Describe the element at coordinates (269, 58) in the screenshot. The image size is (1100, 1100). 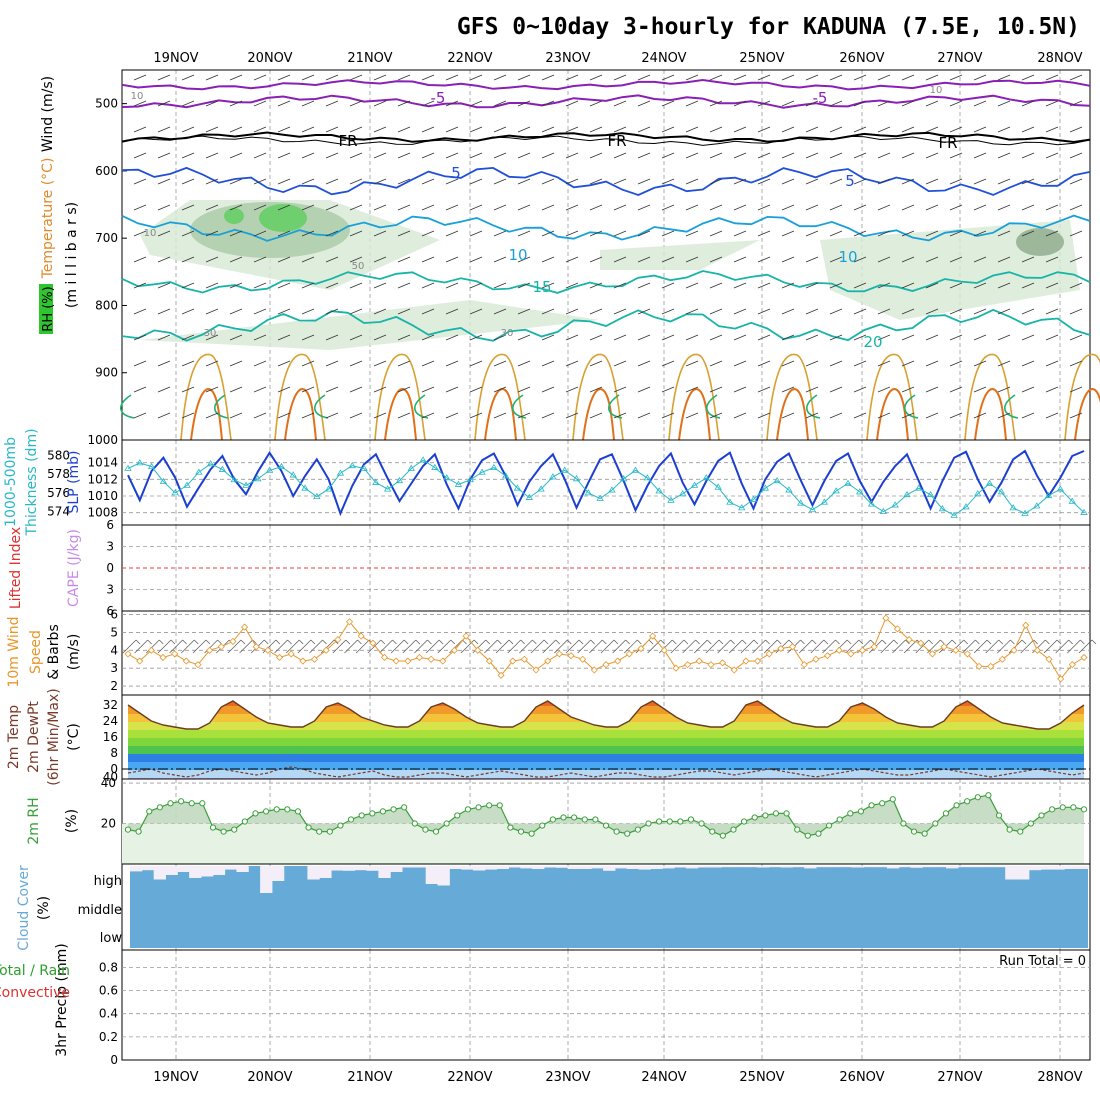
I see `date-top-label: 20NOV` at that location.